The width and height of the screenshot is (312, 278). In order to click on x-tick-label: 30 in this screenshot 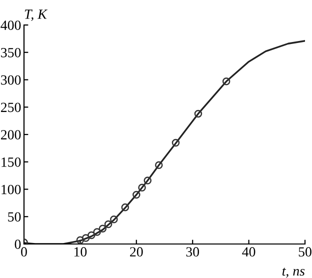, I will do `click(193, 252)`.